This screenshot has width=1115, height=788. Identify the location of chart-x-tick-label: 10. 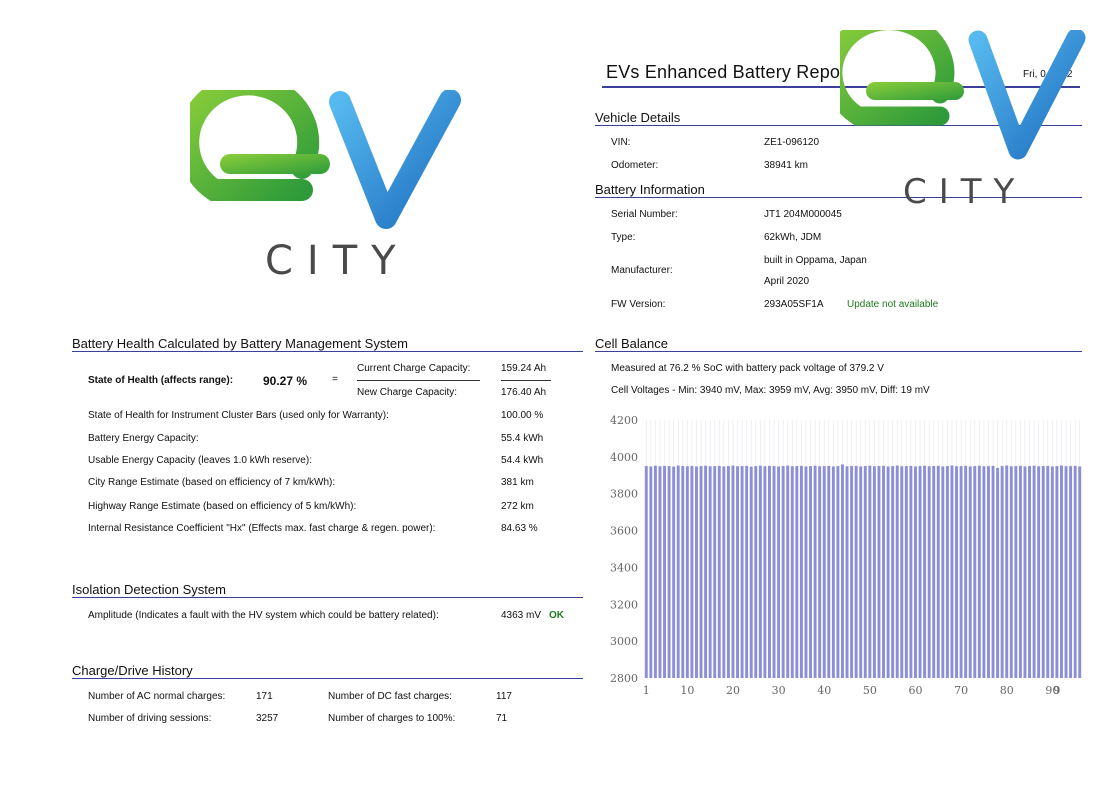
(687, 690).